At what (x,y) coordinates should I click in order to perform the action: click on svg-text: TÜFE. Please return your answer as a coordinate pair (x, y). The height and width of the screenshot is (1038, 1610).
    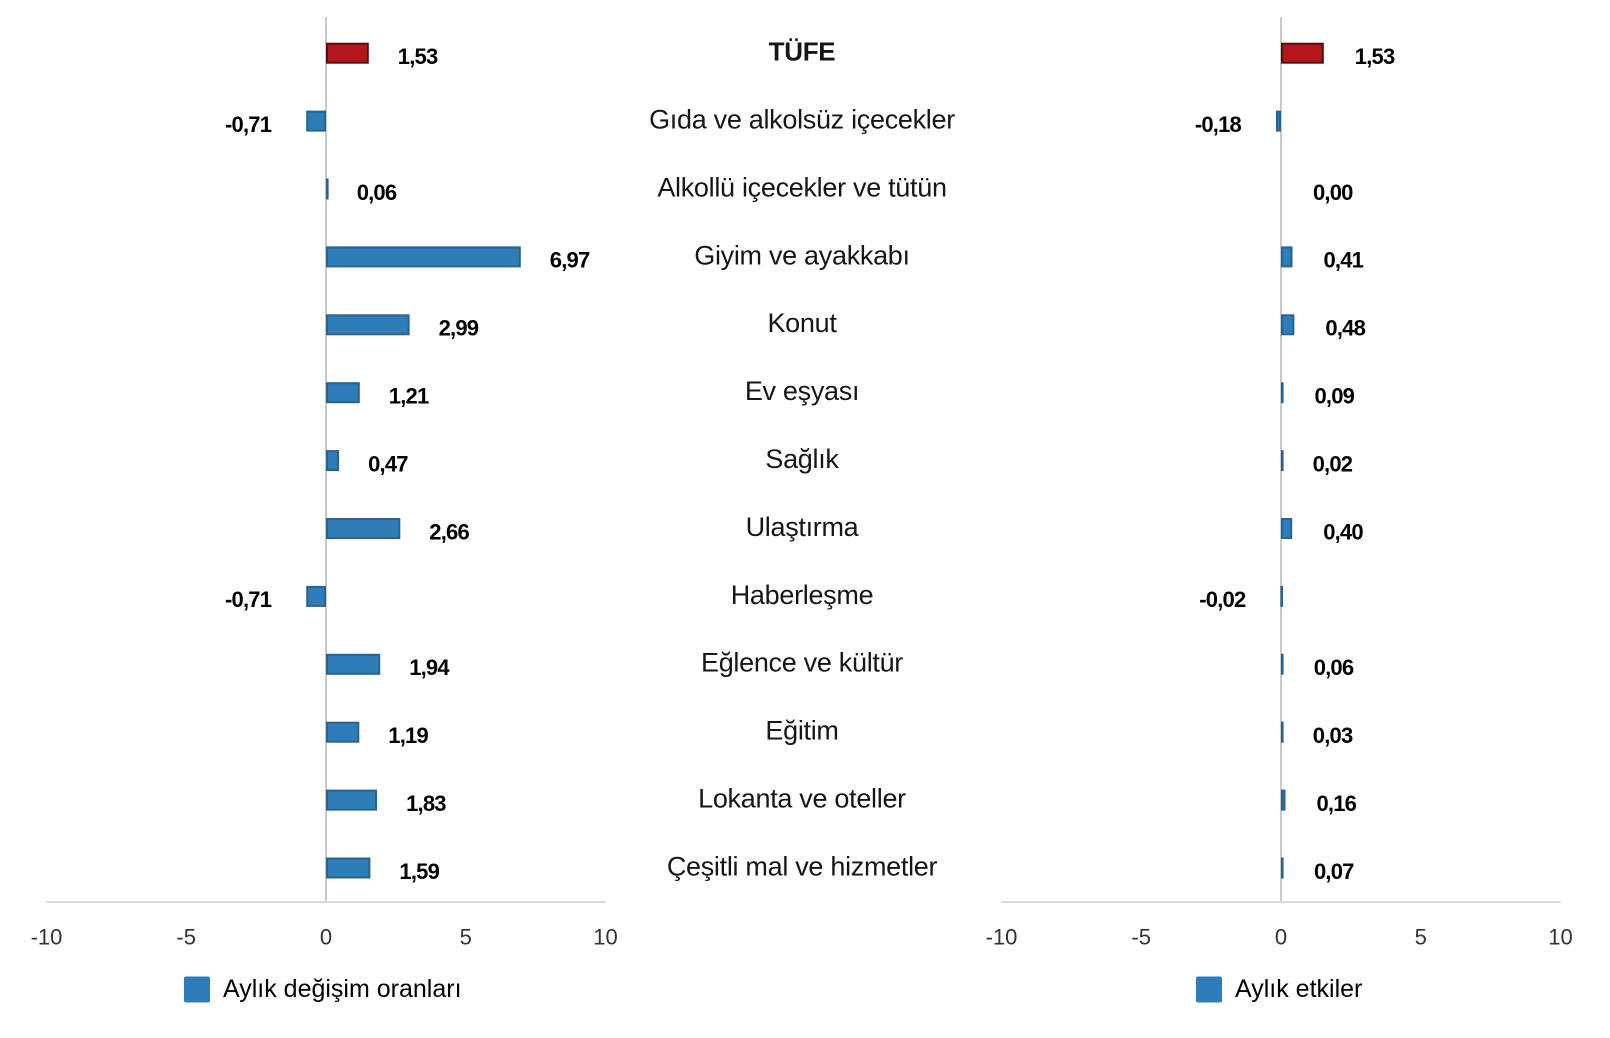
    Looking at the image, I should click on (802, 51).